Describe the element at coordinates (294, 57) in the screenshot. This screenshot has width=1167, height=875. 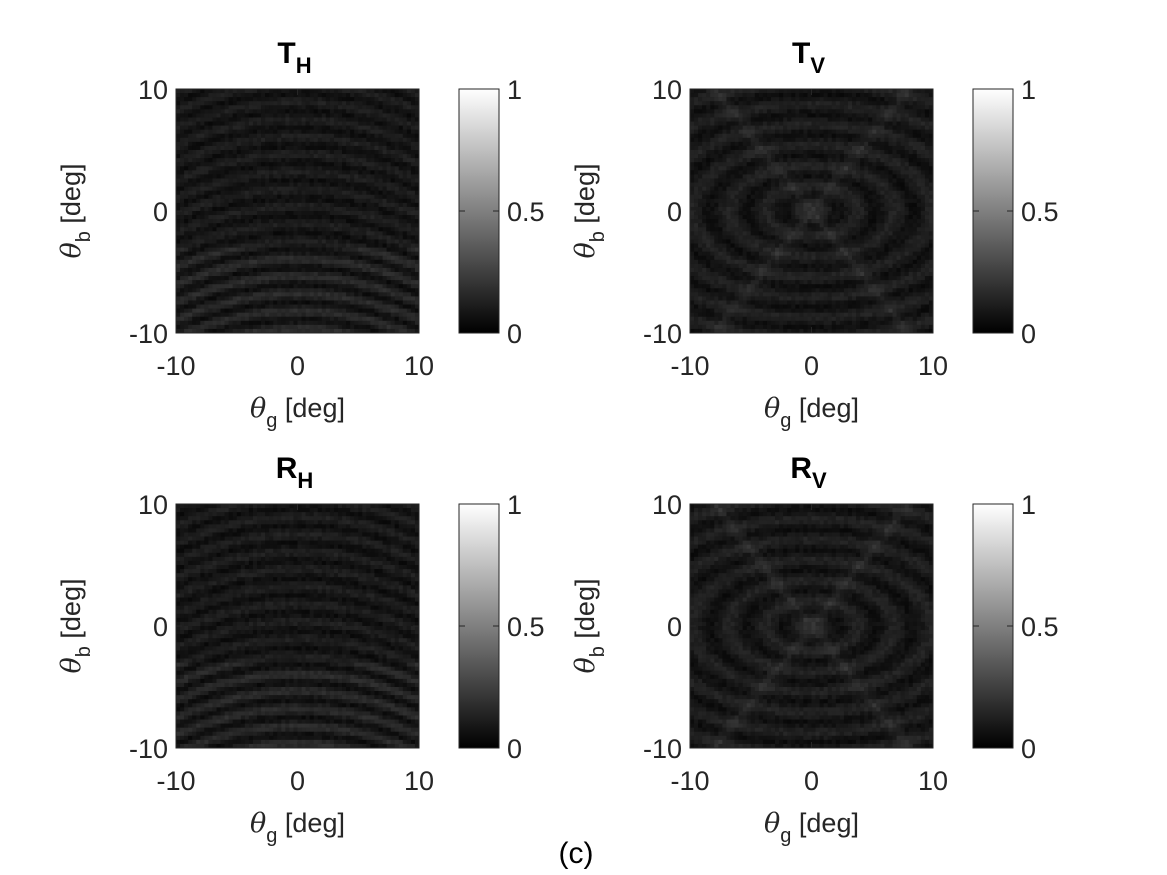
I see `subplot-title: TH` at that location.